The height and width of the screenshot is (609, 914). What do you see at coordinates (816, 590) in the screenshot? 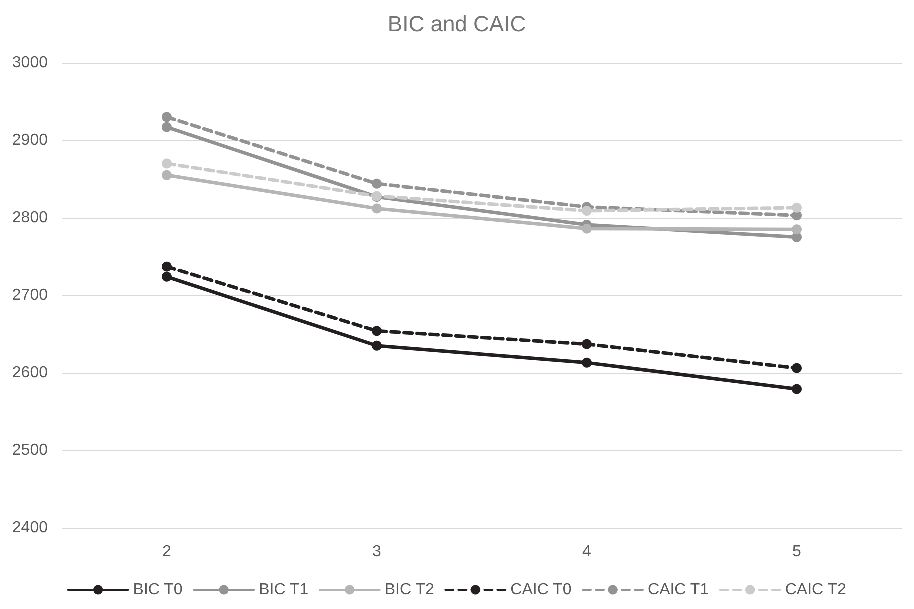
I see `legend-label: CAIC T2` at bounding box center [816, 590].